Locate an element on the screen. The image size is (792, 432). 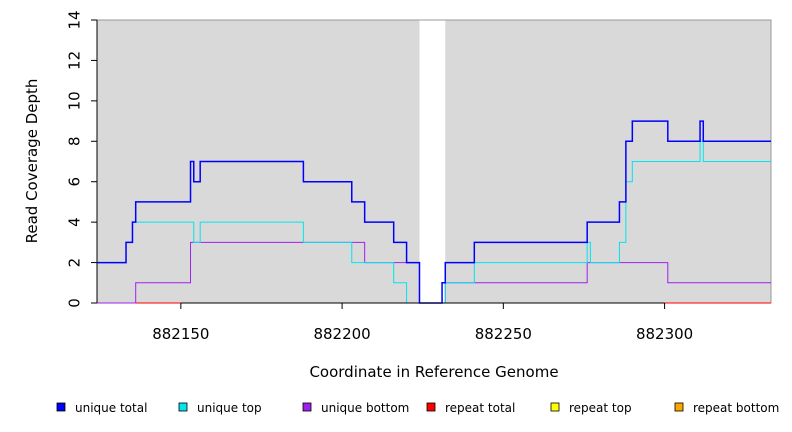
gap-region is located at coordinates (432, 161).